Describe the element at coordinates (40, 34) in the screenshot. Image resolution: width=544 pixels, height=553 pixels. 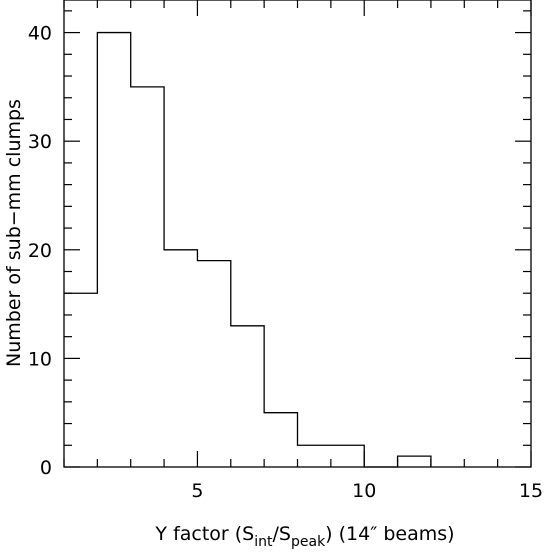
I see `y-tick-label: 40` at that location.